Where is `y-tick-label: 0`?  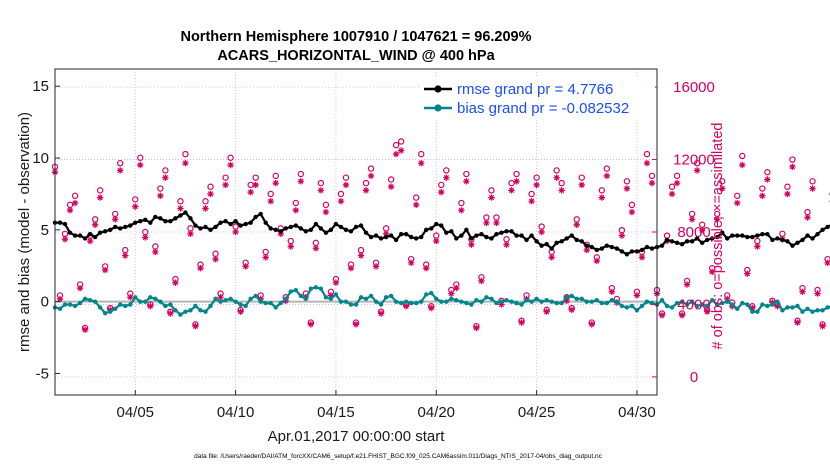 y-tick-label: 0 is located at coordinates (45, 302).